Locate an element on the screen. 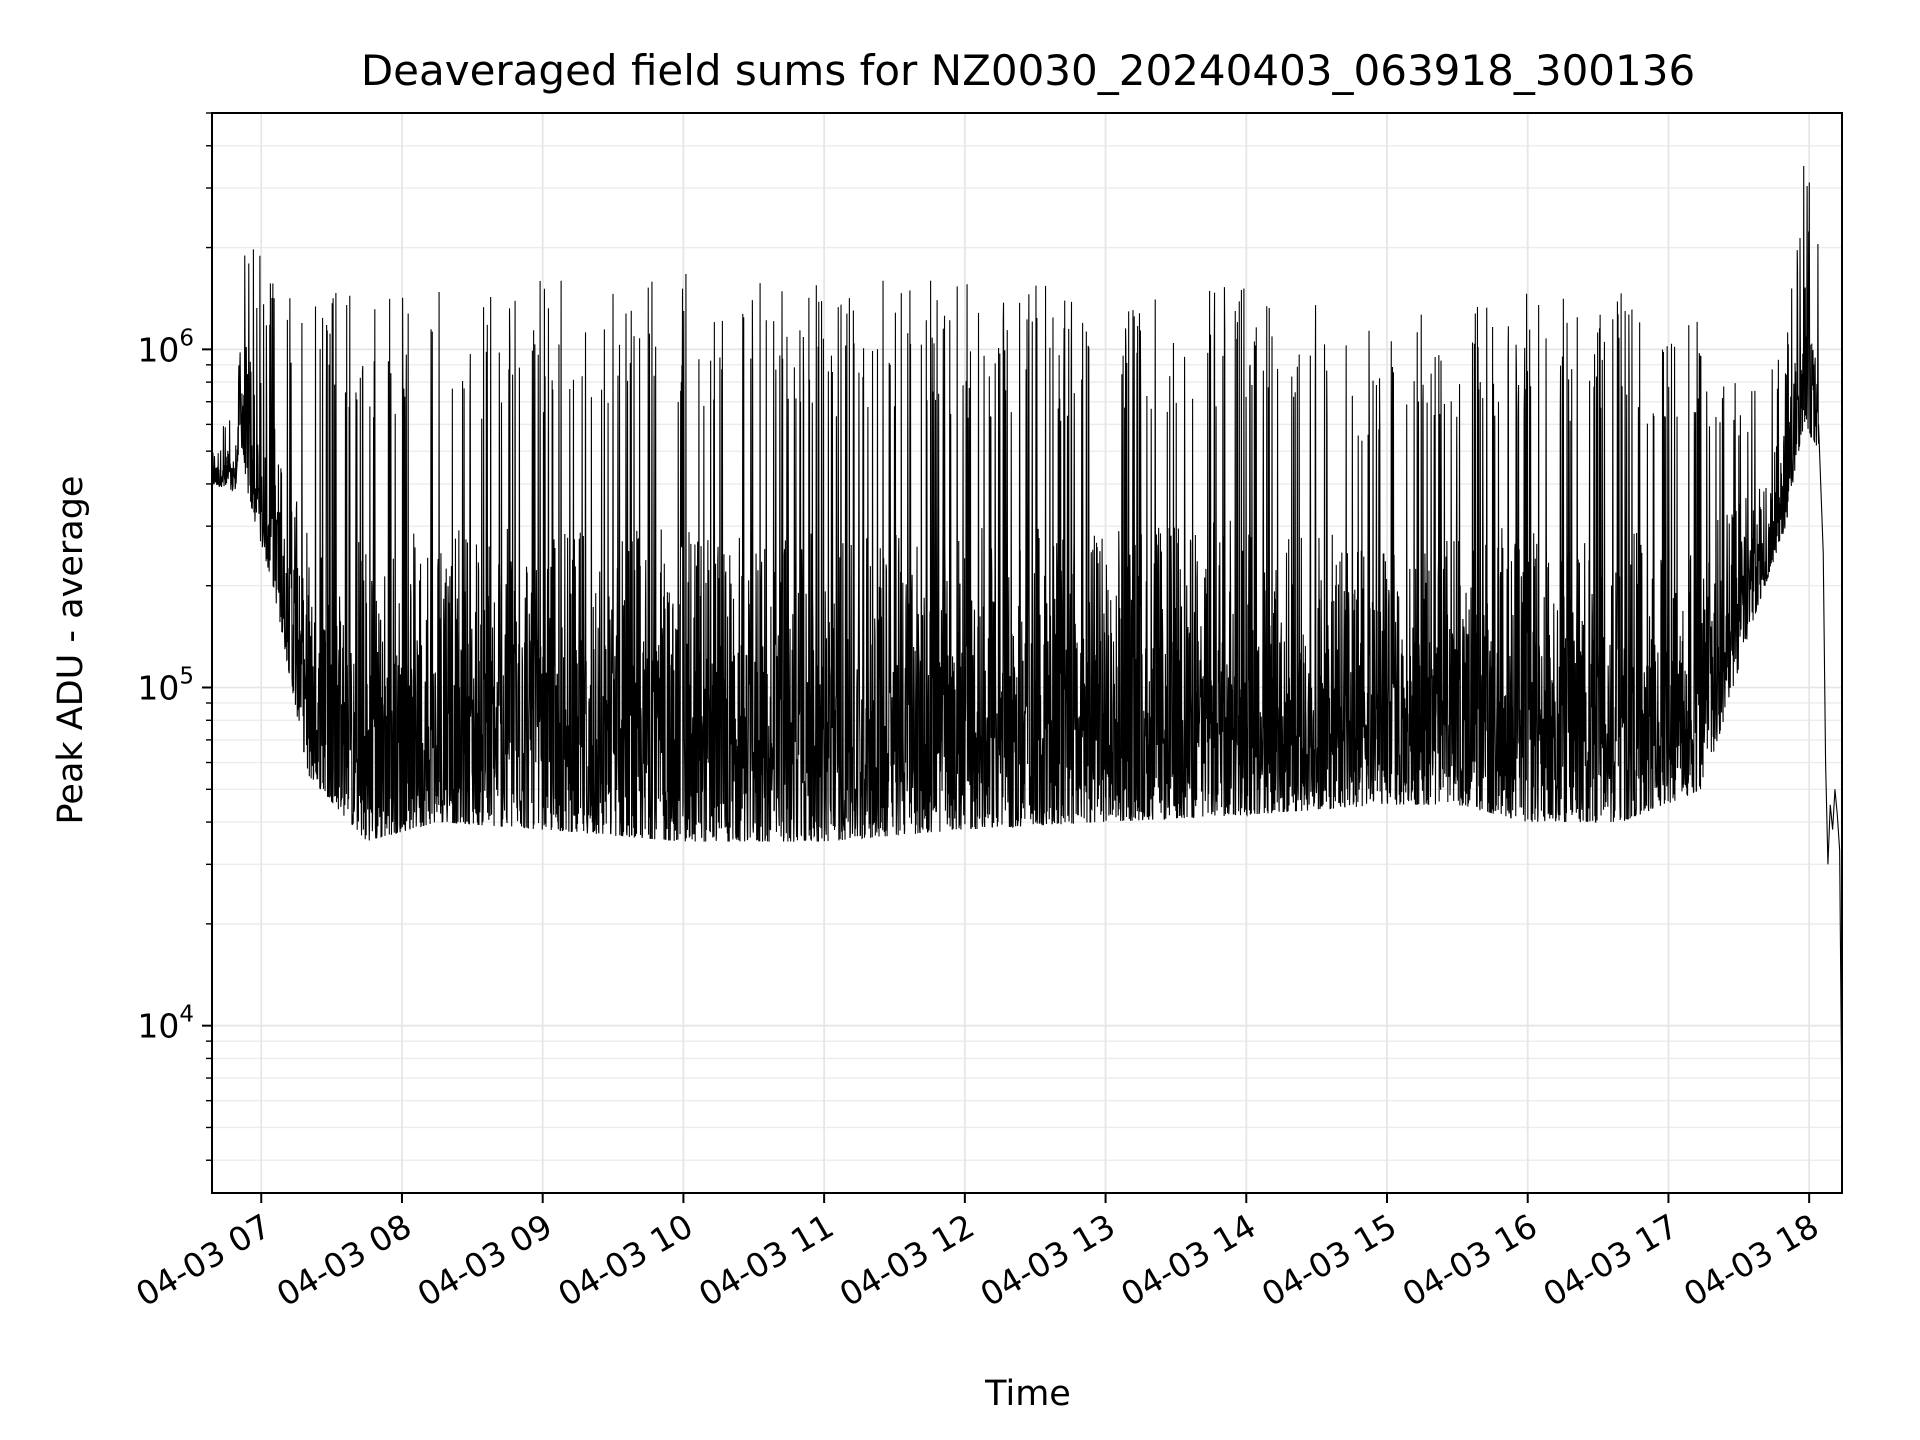 The height and width of the screenshot is (1440, 1920). x-tick-label: 04-03 11 is located at coordinates (766, 1260).